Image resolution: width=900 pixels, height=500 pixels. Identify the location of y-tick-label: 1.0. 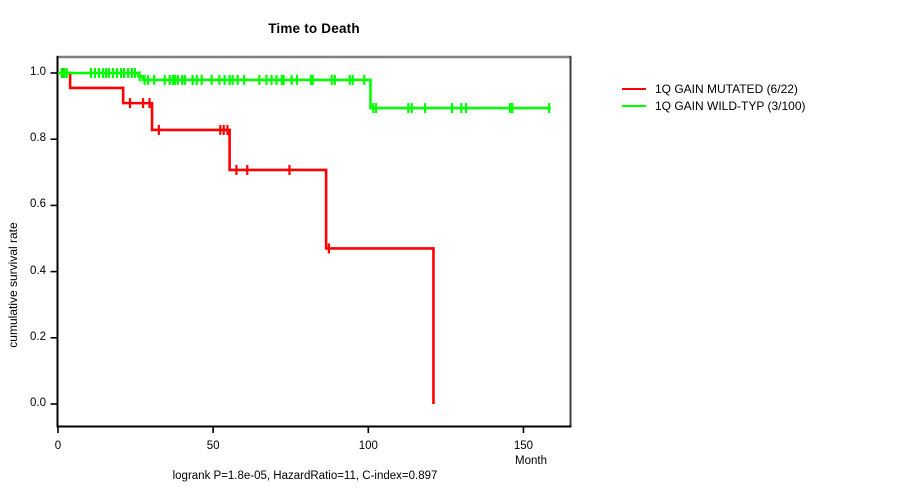
(38, 72).